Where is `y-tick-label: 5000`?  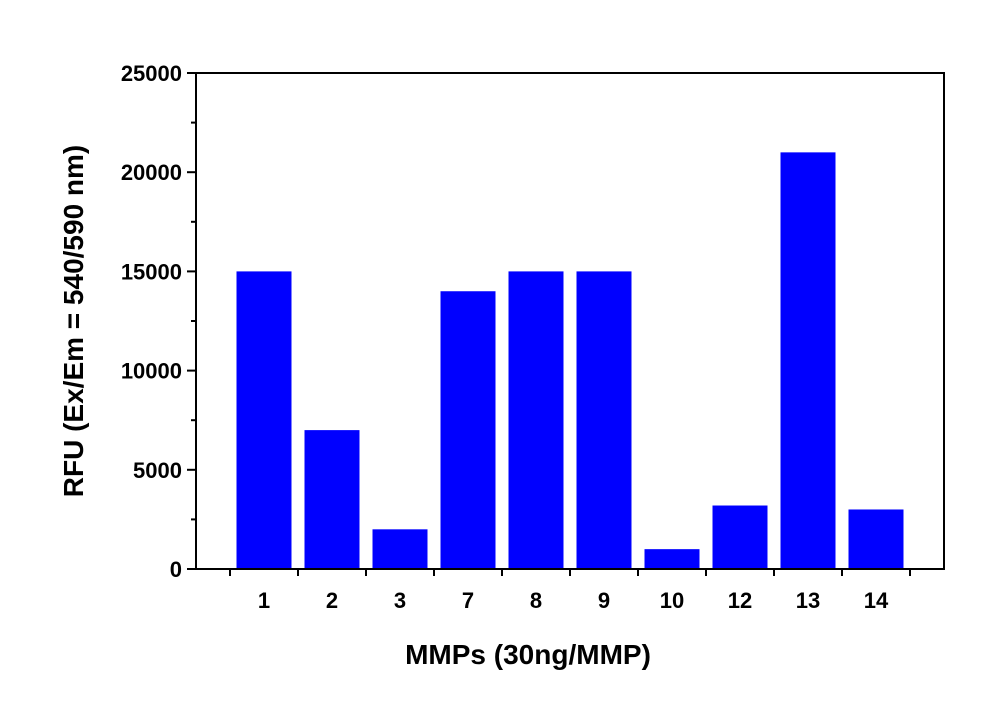 y-tick-label: 5000 is located at coordinates (157, 470).